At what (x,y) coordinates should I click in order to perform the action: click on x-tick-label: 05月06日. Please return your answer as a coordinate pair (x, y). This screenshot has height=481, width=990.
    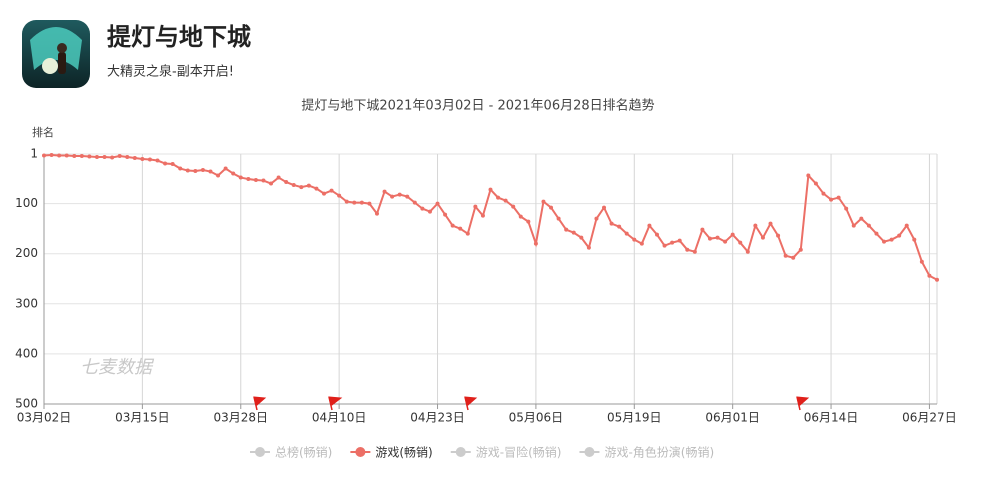
    Looking at the image, I should click on (536, 418).